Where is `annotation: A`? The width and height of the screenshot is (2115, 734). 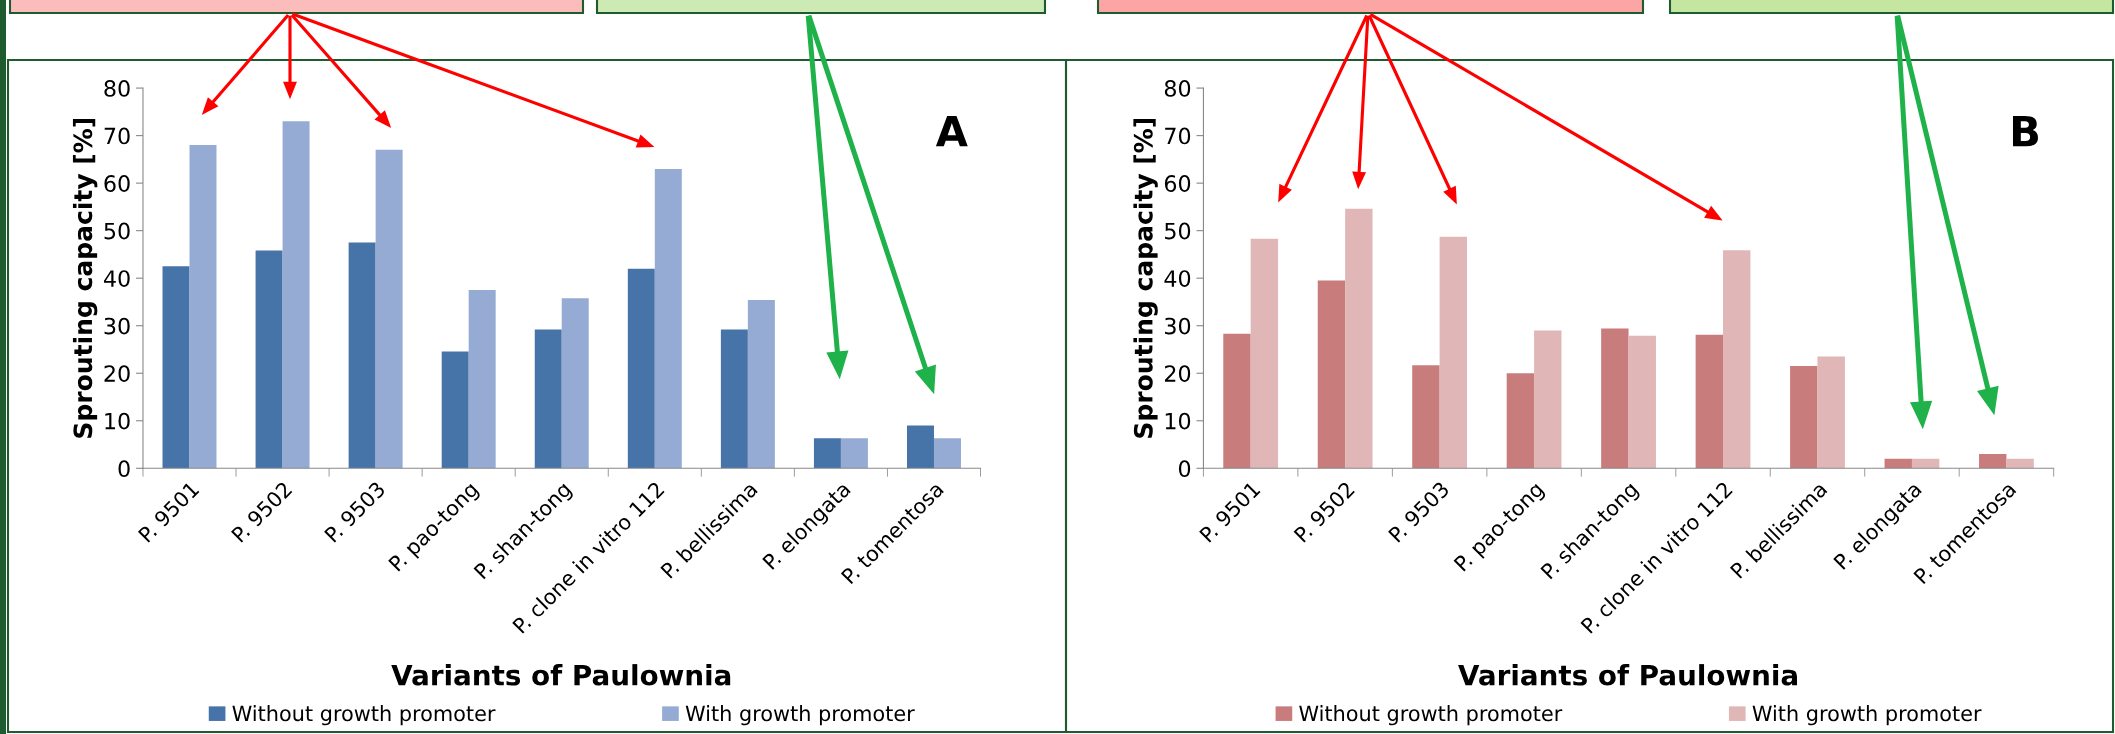
annotation: A is located at coordinates (951, 131).